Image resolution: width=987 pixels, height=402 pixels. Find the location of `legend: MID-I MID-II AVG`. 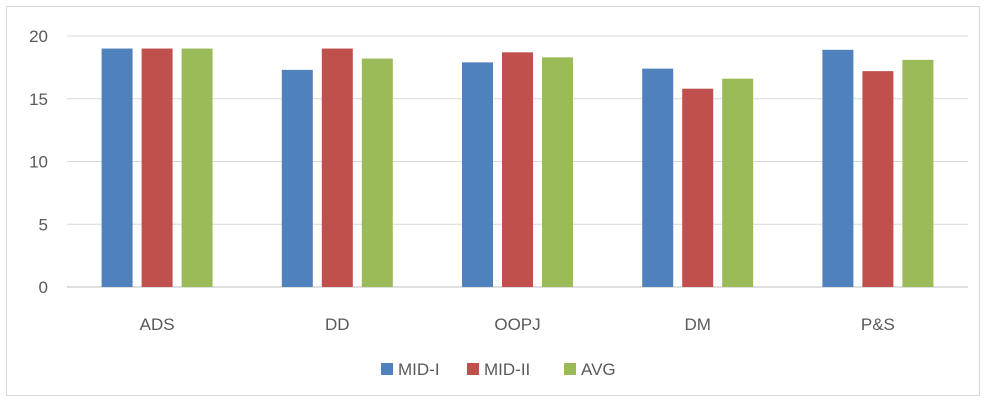

legend: MID-I MID-II AVG is located at coordinates (498, 369).